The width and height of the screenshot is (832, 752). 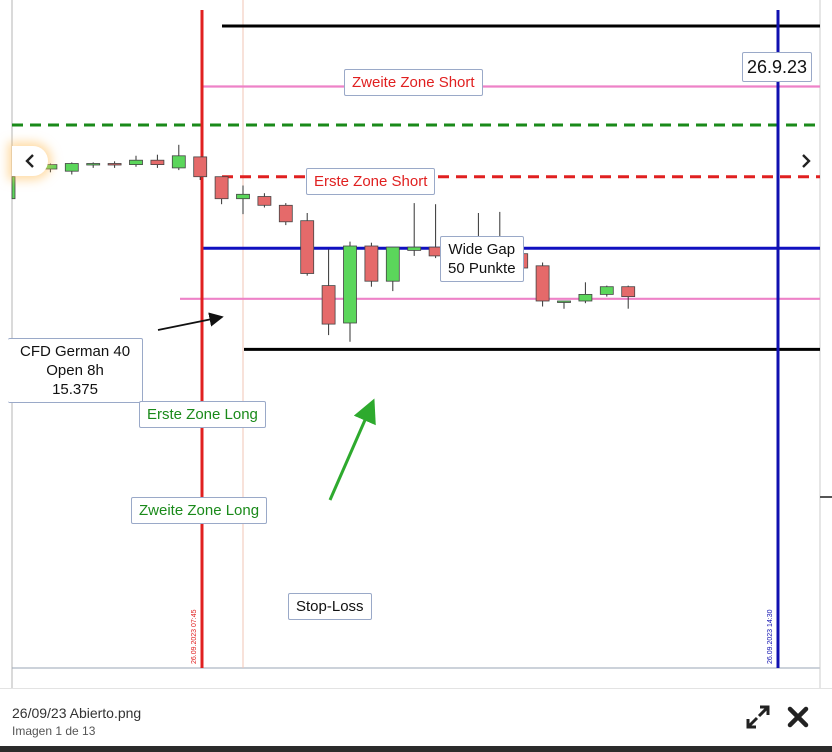 I want to click on candle-13:00, so click(x=628, y=297).